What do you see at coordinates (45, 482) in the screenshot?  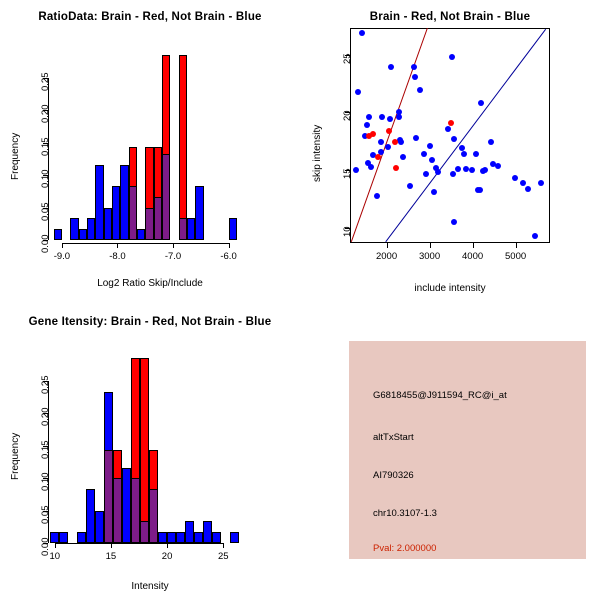 I see `y-tick-label: 0.10` at bounding box center [45, 482].